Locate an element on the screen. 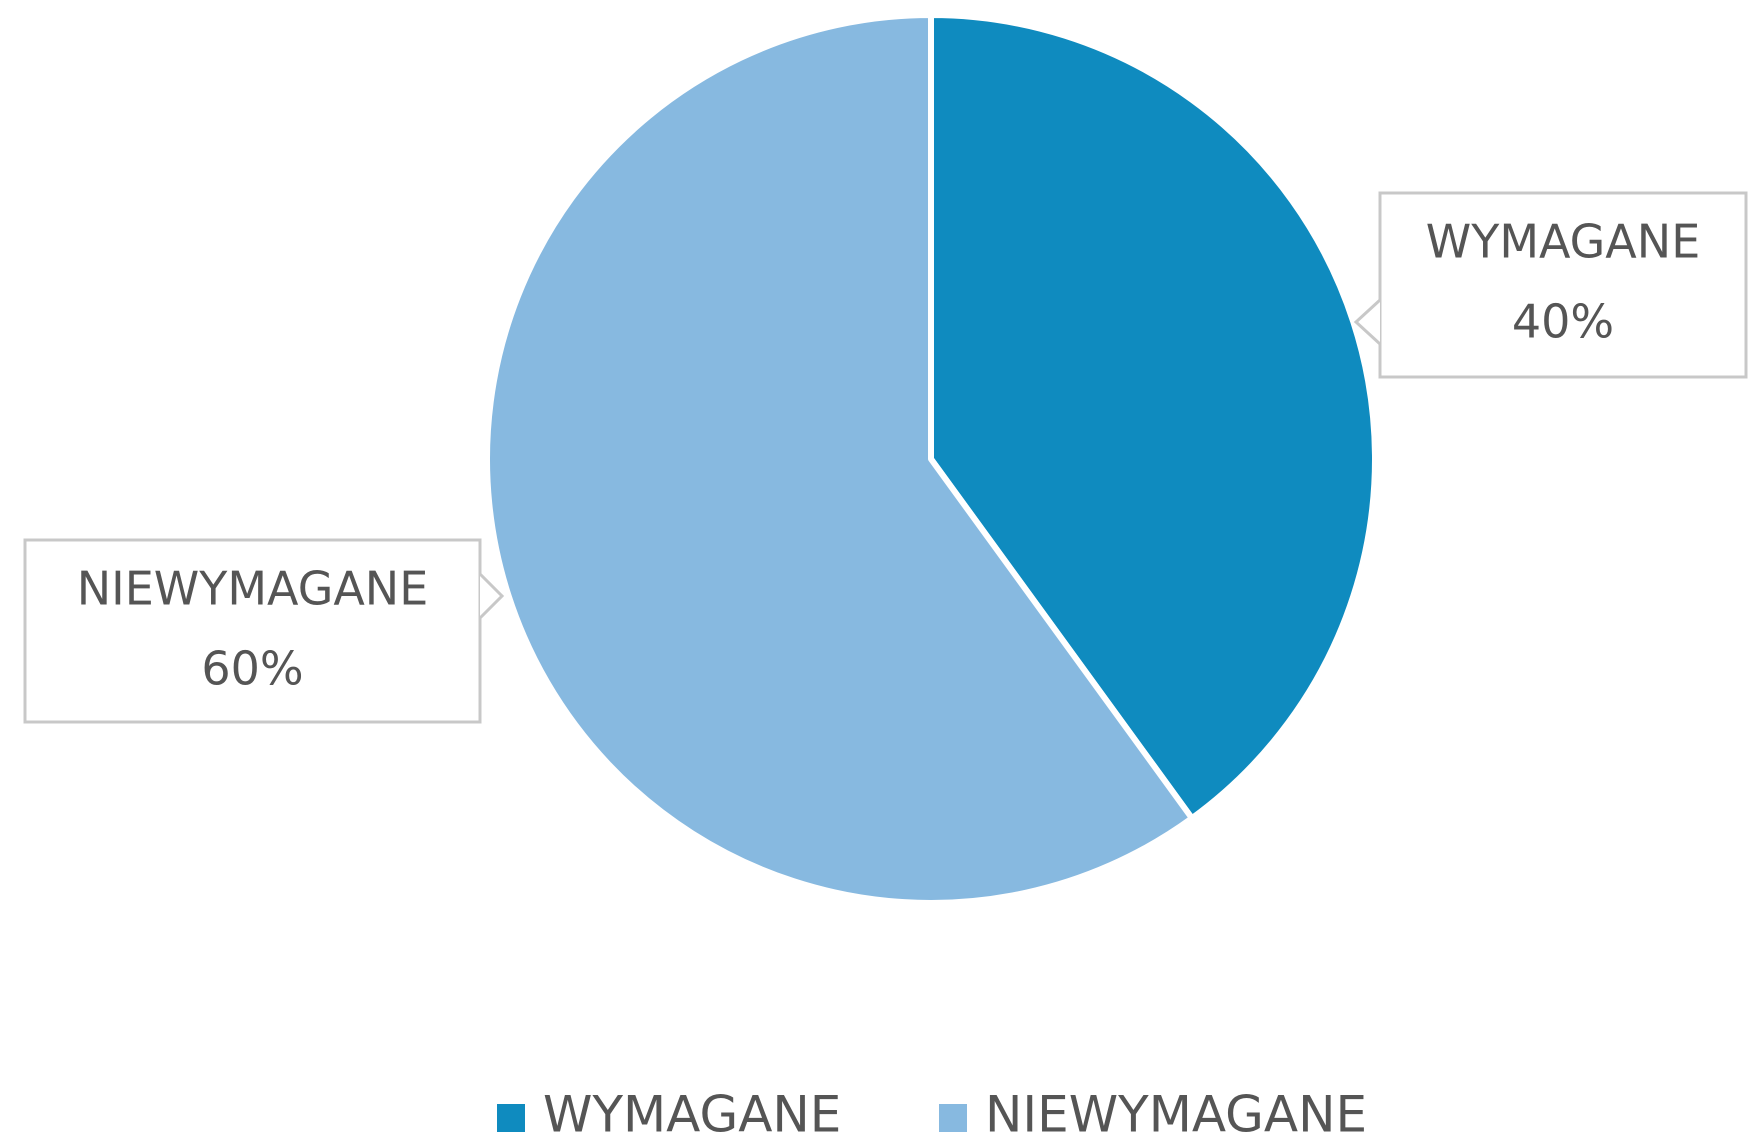  data-label-category: WYMAGANE is located at coordinates (1563, 242).